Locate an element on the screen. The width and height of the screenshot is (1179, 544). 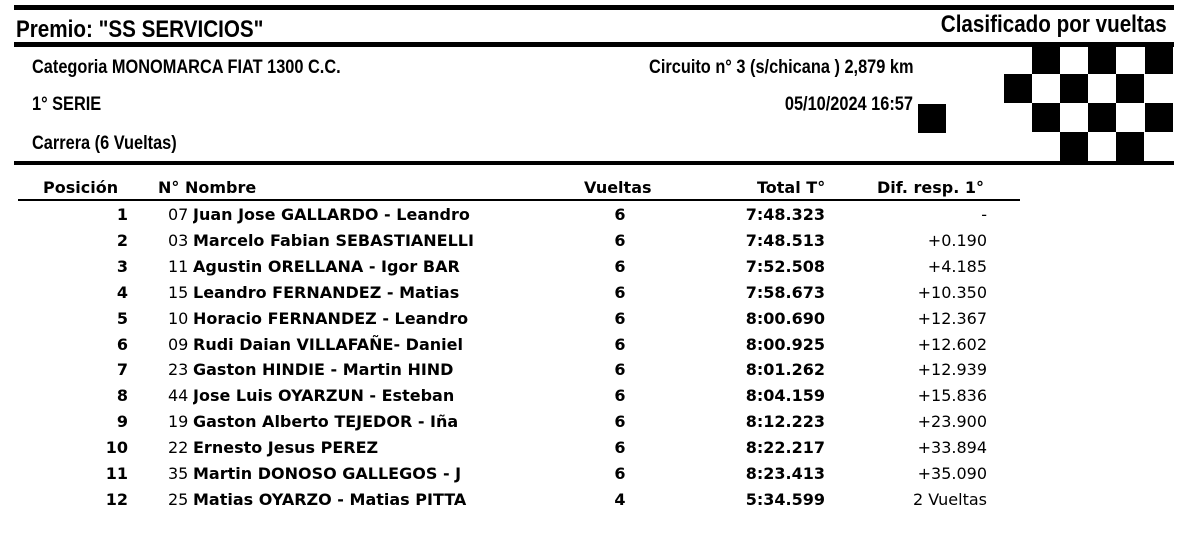
diff-cell: +12.602 is located at coordinates (952, 344).